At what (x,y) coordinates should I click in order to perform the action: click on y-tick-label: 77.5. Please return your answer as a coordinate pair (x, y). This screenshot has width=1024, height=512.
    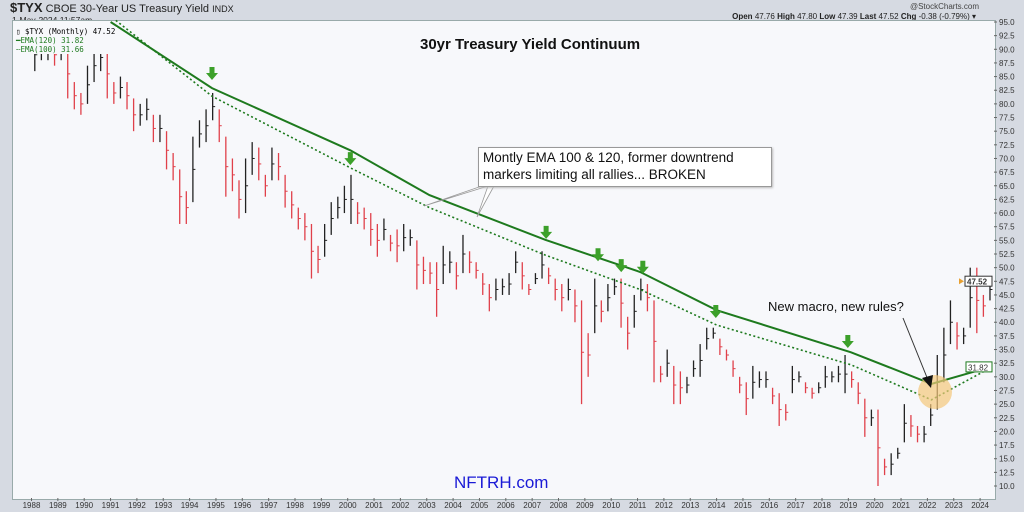
    Looking at the image, I should click on (1007, 118).